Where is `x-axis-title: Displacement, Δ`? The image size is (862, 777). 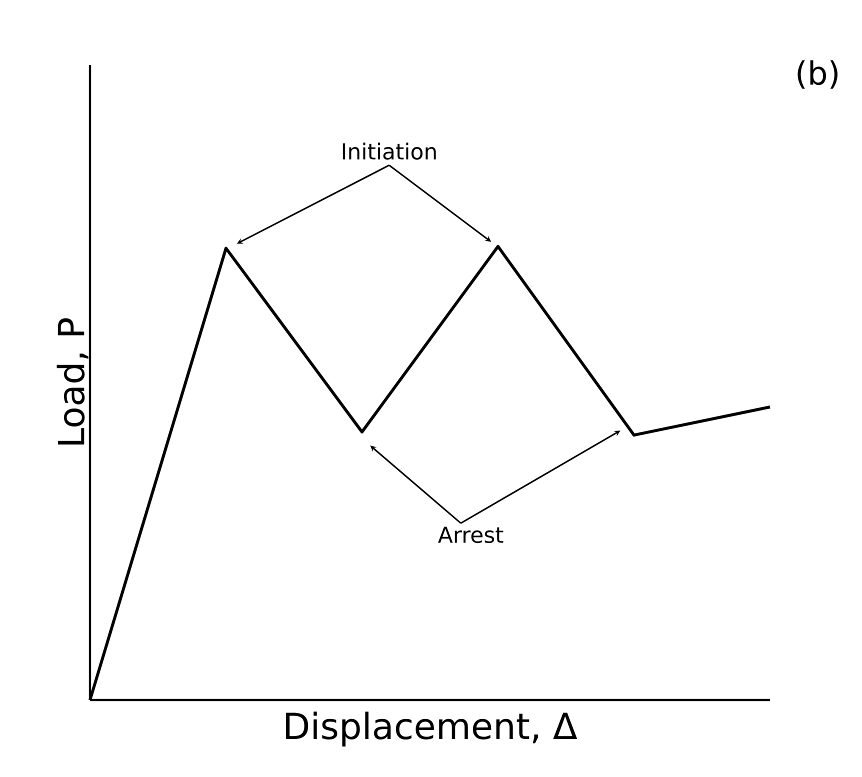 x-axis-title: Displacement, Δ is located at coordinates (432, 729).